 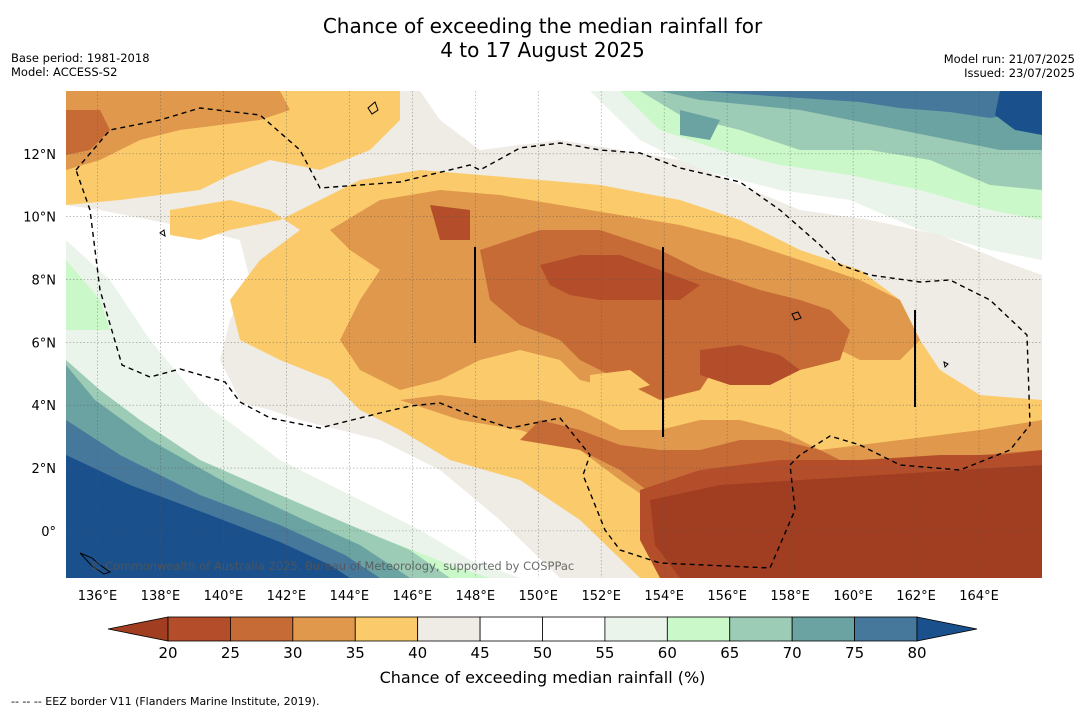 I want to click on base-period: Base period: 1981-2018, so click(x=80, y=58).